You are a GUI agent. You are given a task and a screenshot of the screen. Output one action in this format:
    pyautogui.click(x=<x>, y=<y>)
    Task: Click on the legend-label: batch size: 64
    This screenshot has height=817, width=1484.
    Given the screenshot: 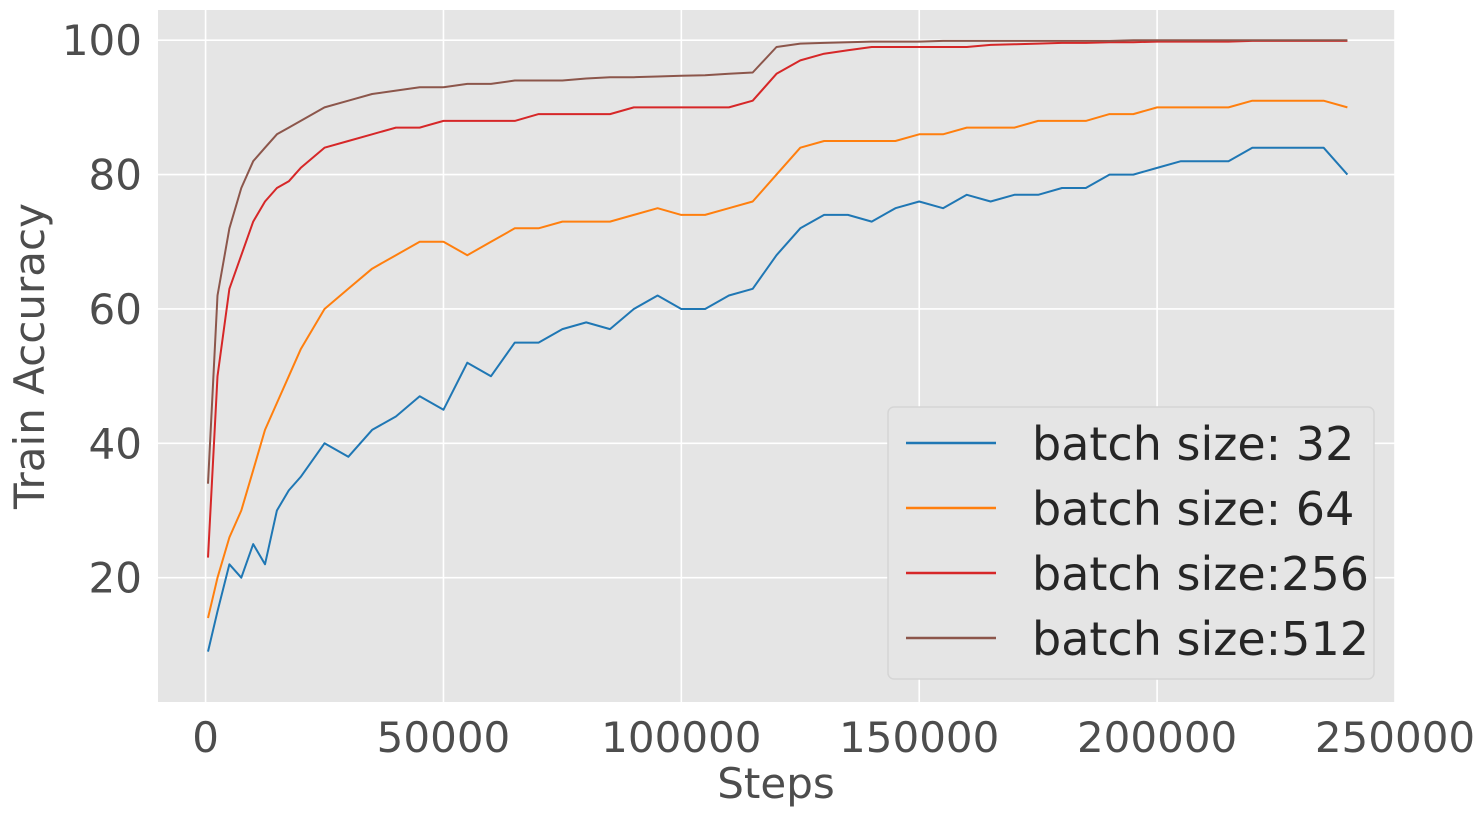 What is the action you would take?
    pyautogui.click(x=1193, y=509)
    